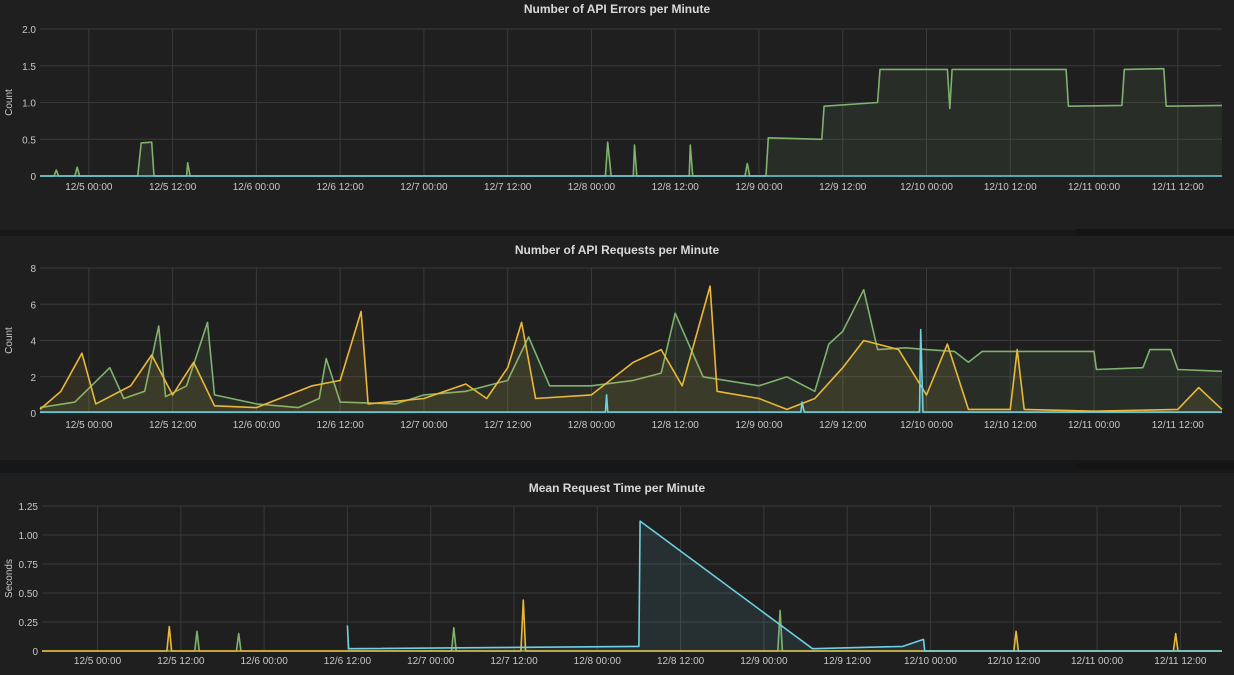 This screenshot has height=675, width=1234. I want to click on y-tick-label: 0.5, so click(29, 140).